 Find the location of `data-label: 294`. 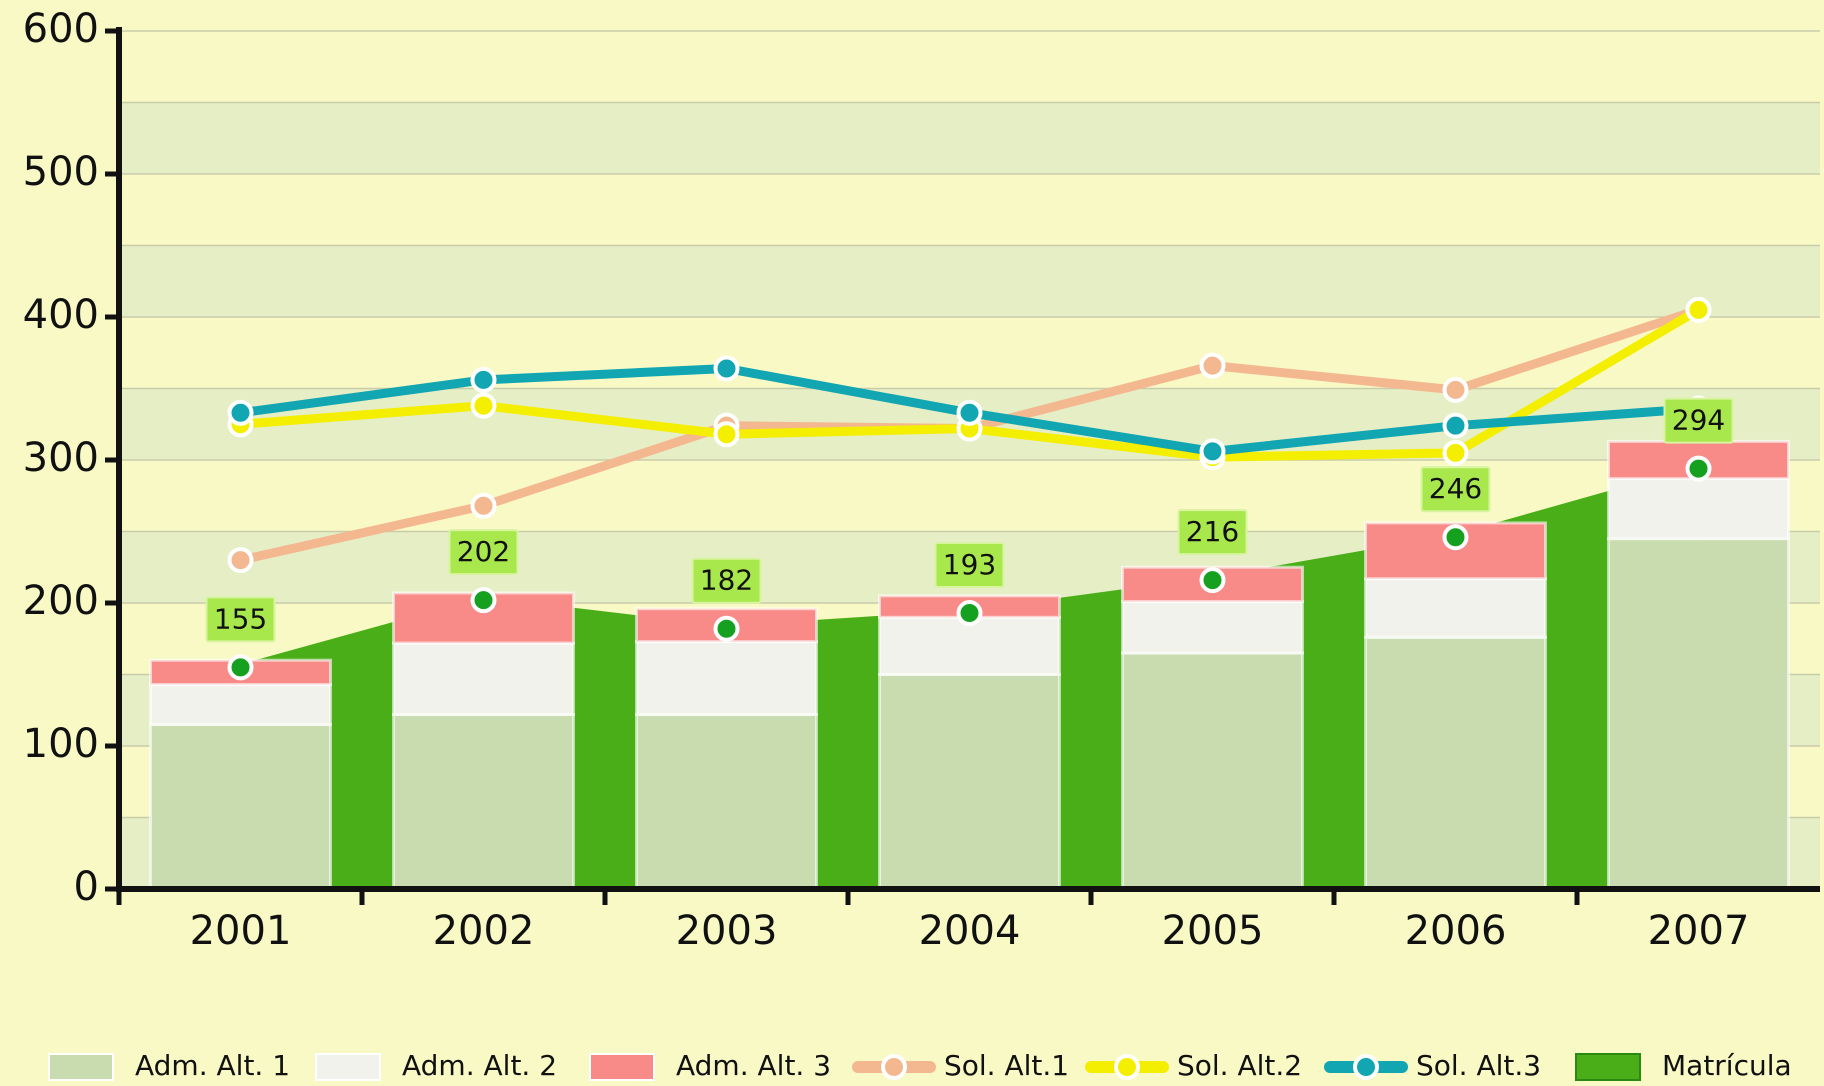

data-label: 294 is located at coordinates (1698, 420).